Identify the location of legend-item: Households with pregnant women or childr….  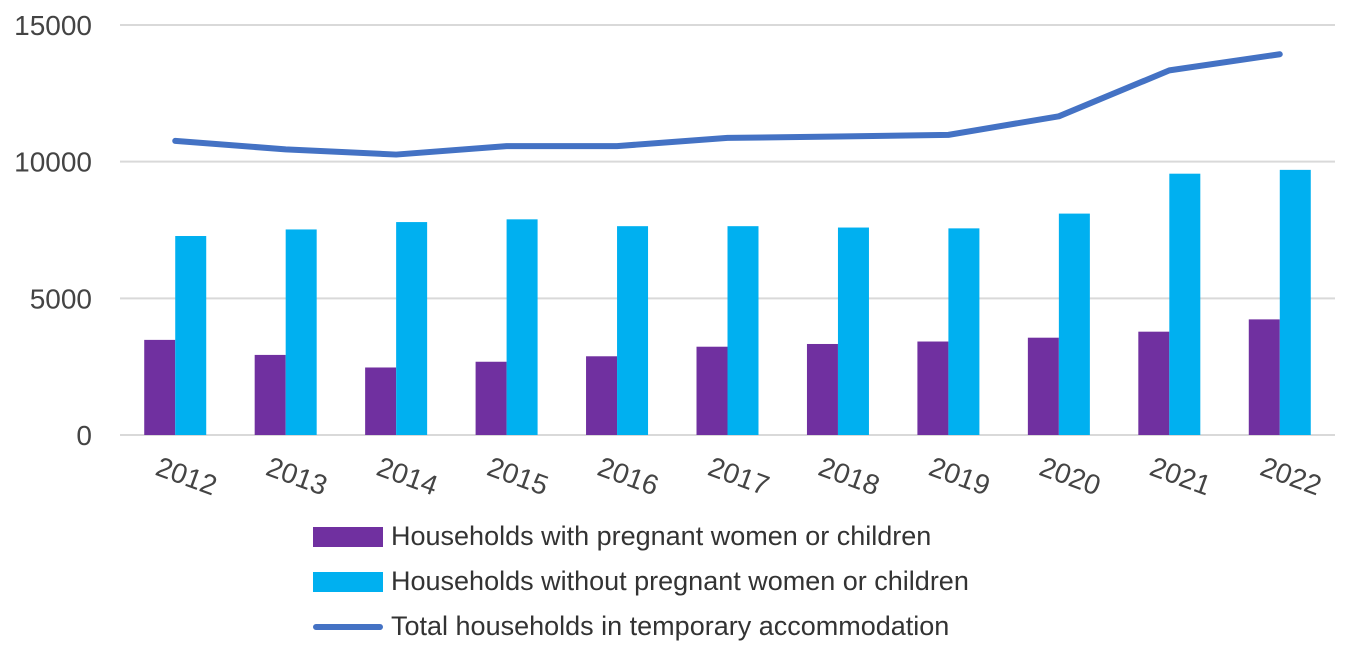
(641, 536).